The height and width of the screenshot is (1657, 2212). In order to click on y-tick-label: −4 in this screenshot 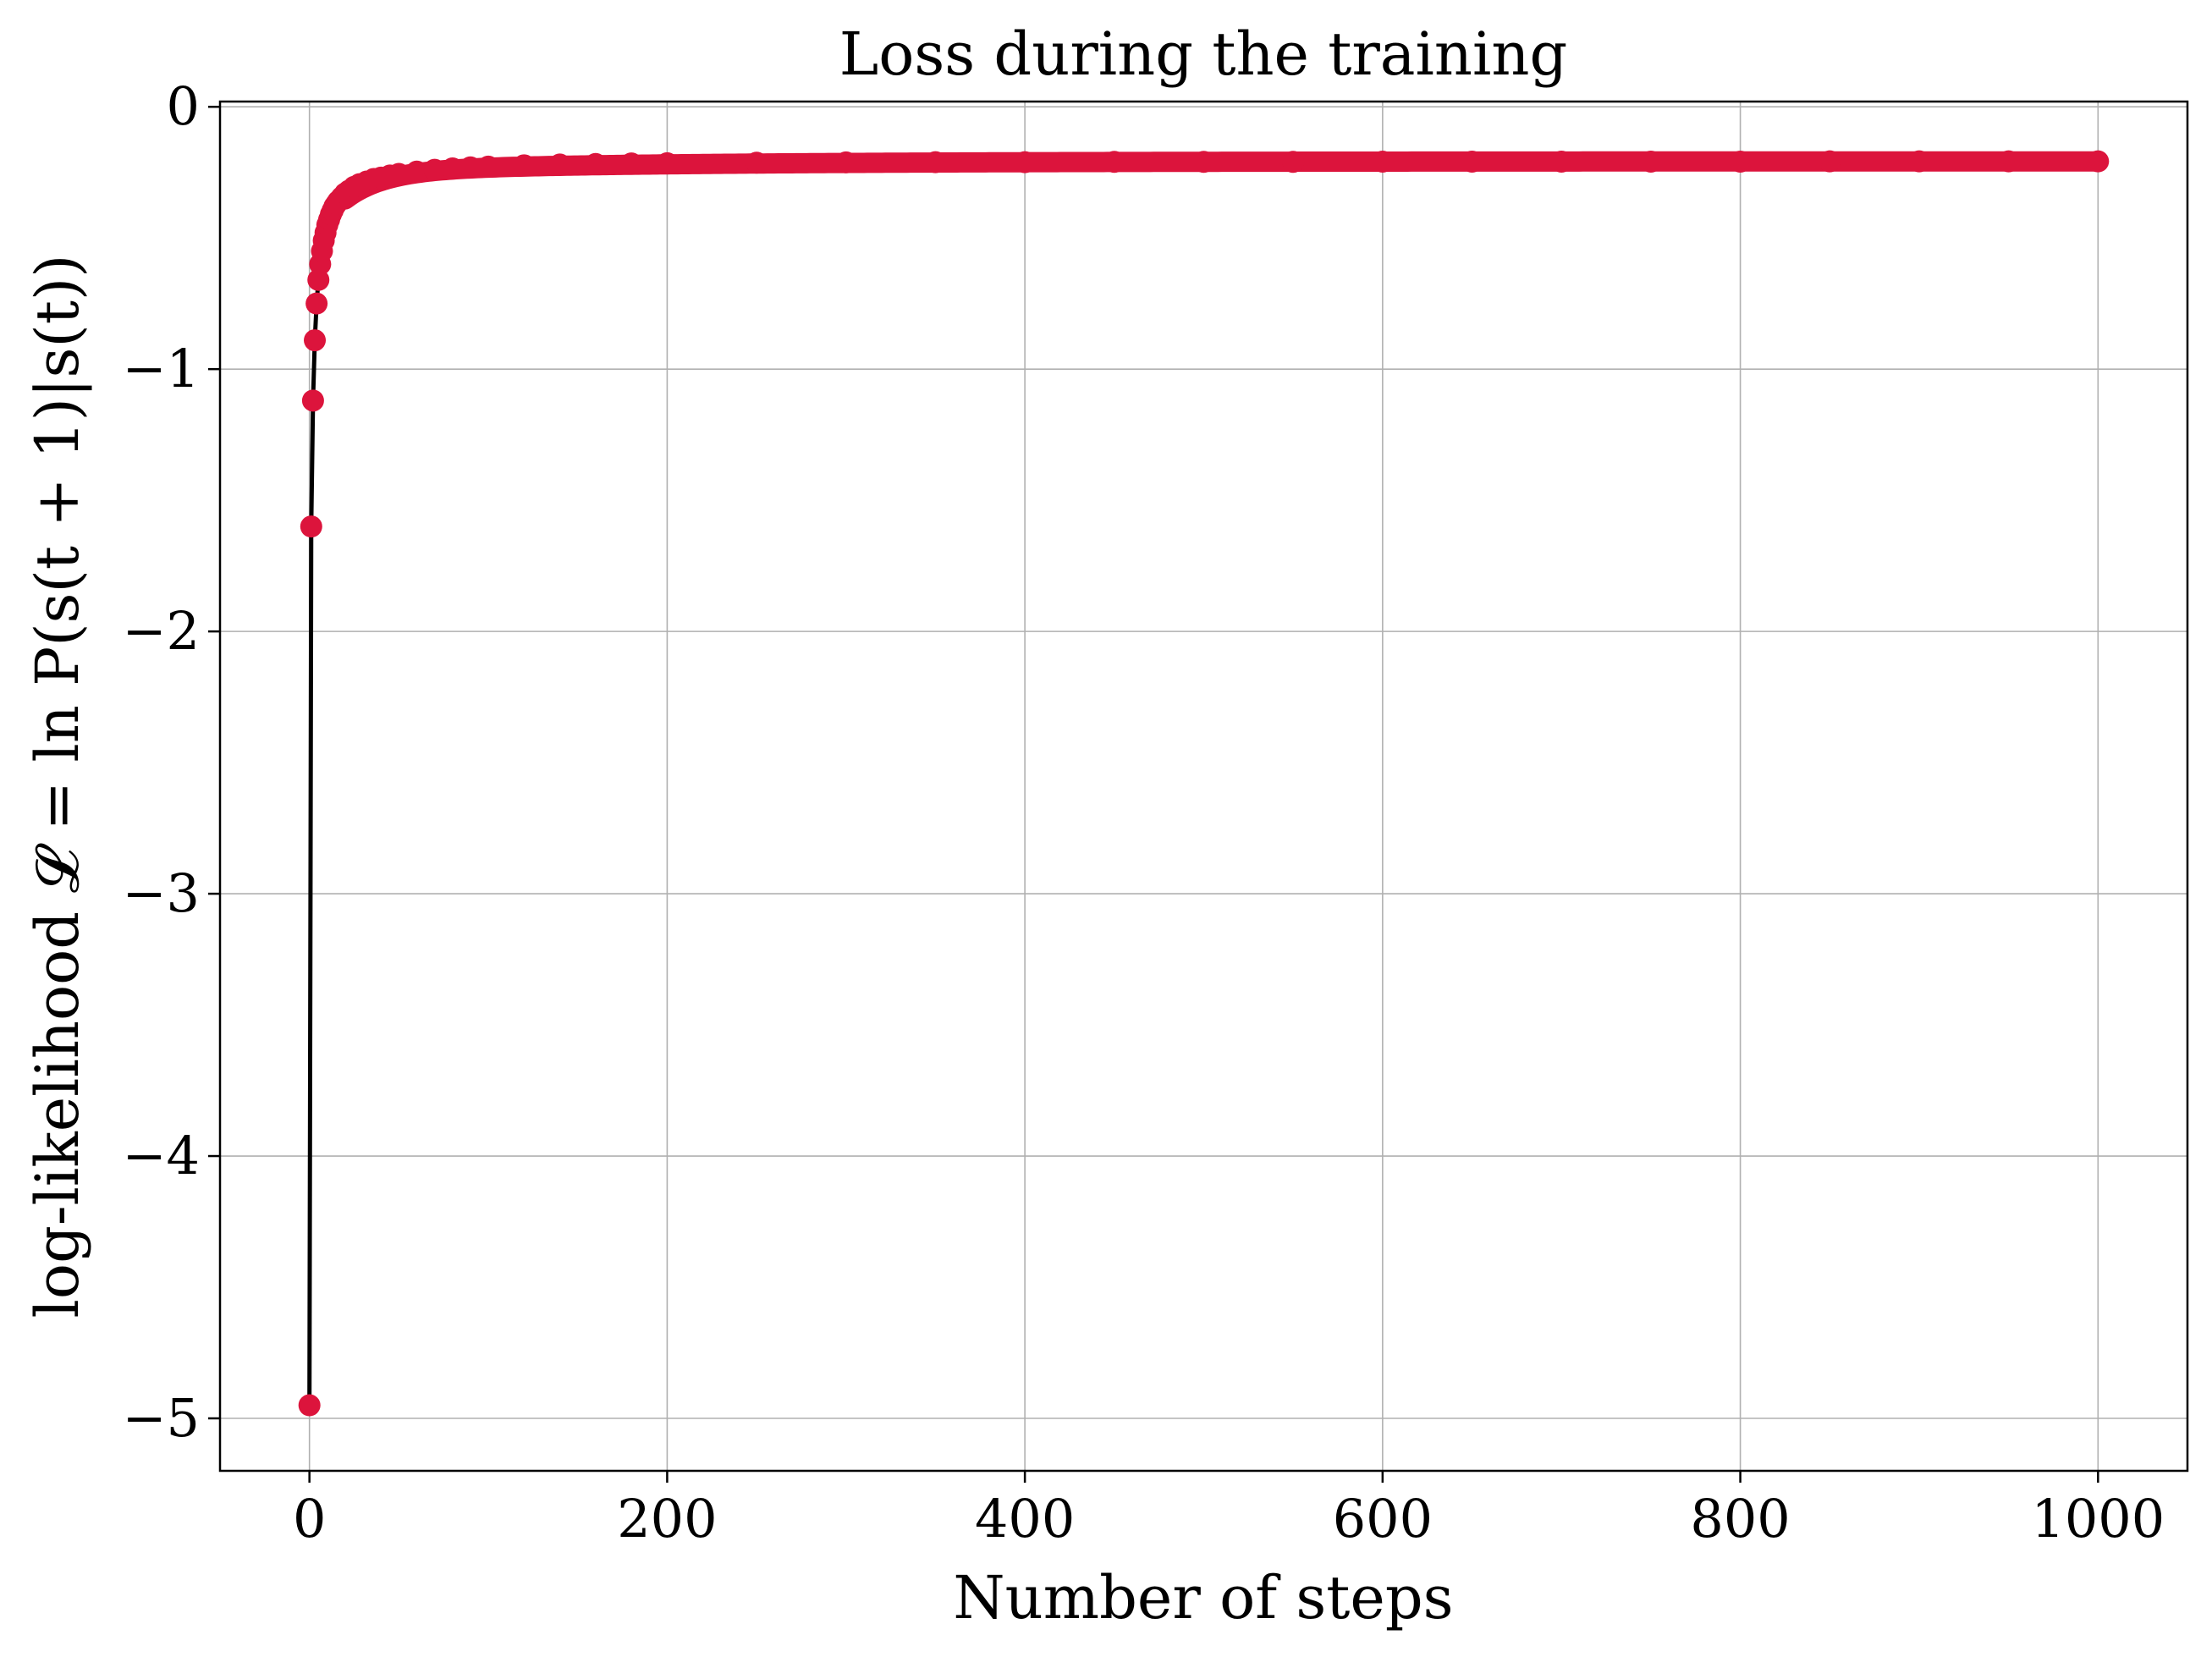, I will do `click(161, 1155)`.